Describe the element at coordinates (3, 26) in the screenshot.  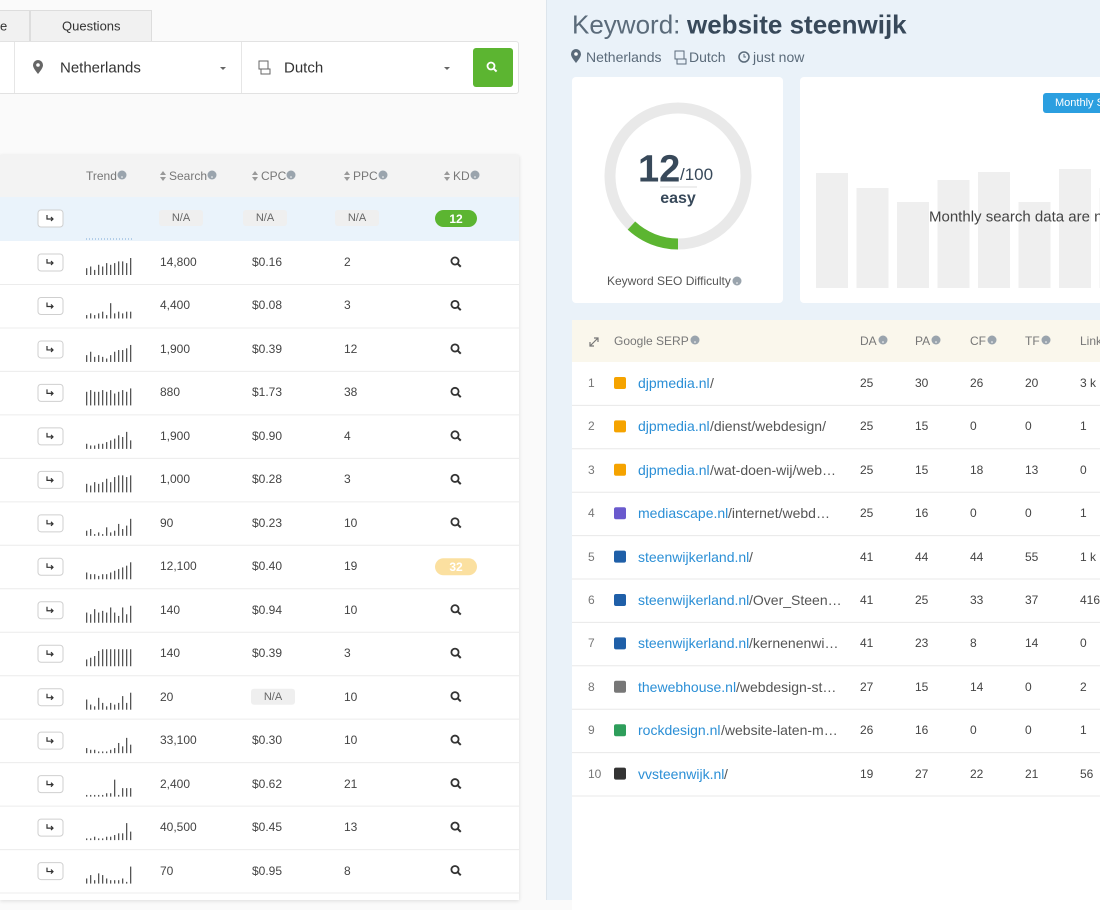
I see `tab-label: e` at that location.